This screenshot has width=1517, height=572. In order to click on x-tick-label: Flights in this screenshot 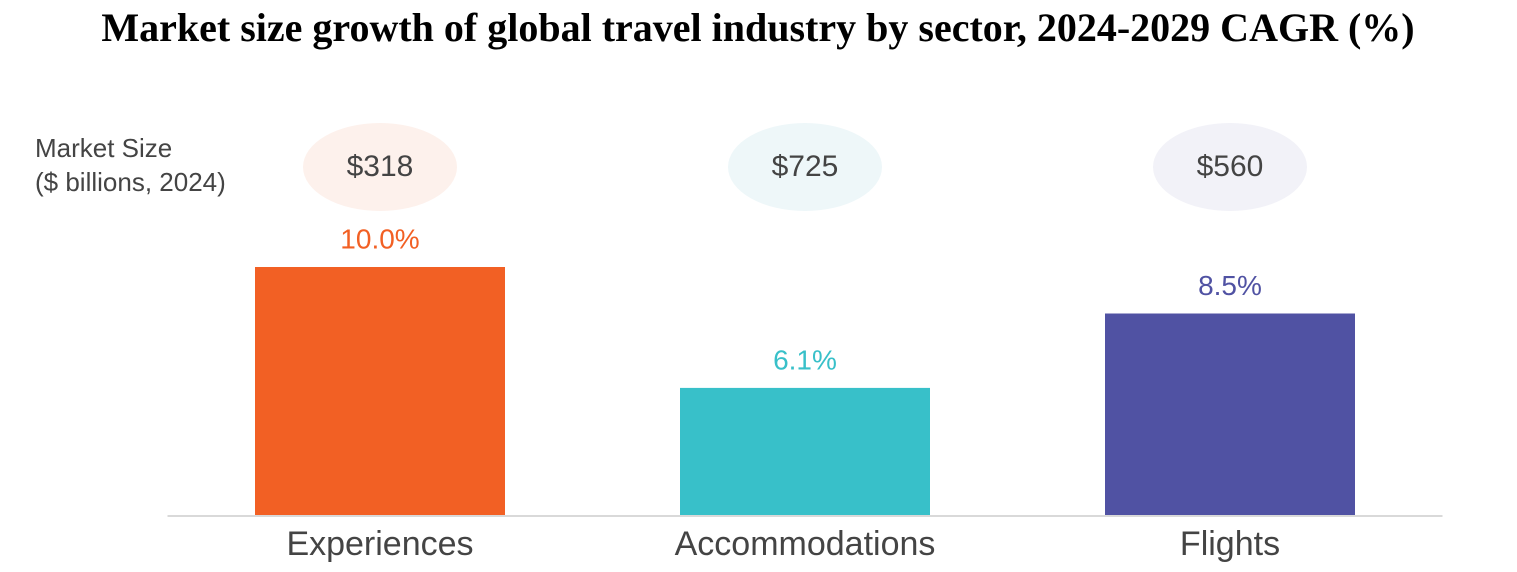, I will do `click(1230, 544)`.